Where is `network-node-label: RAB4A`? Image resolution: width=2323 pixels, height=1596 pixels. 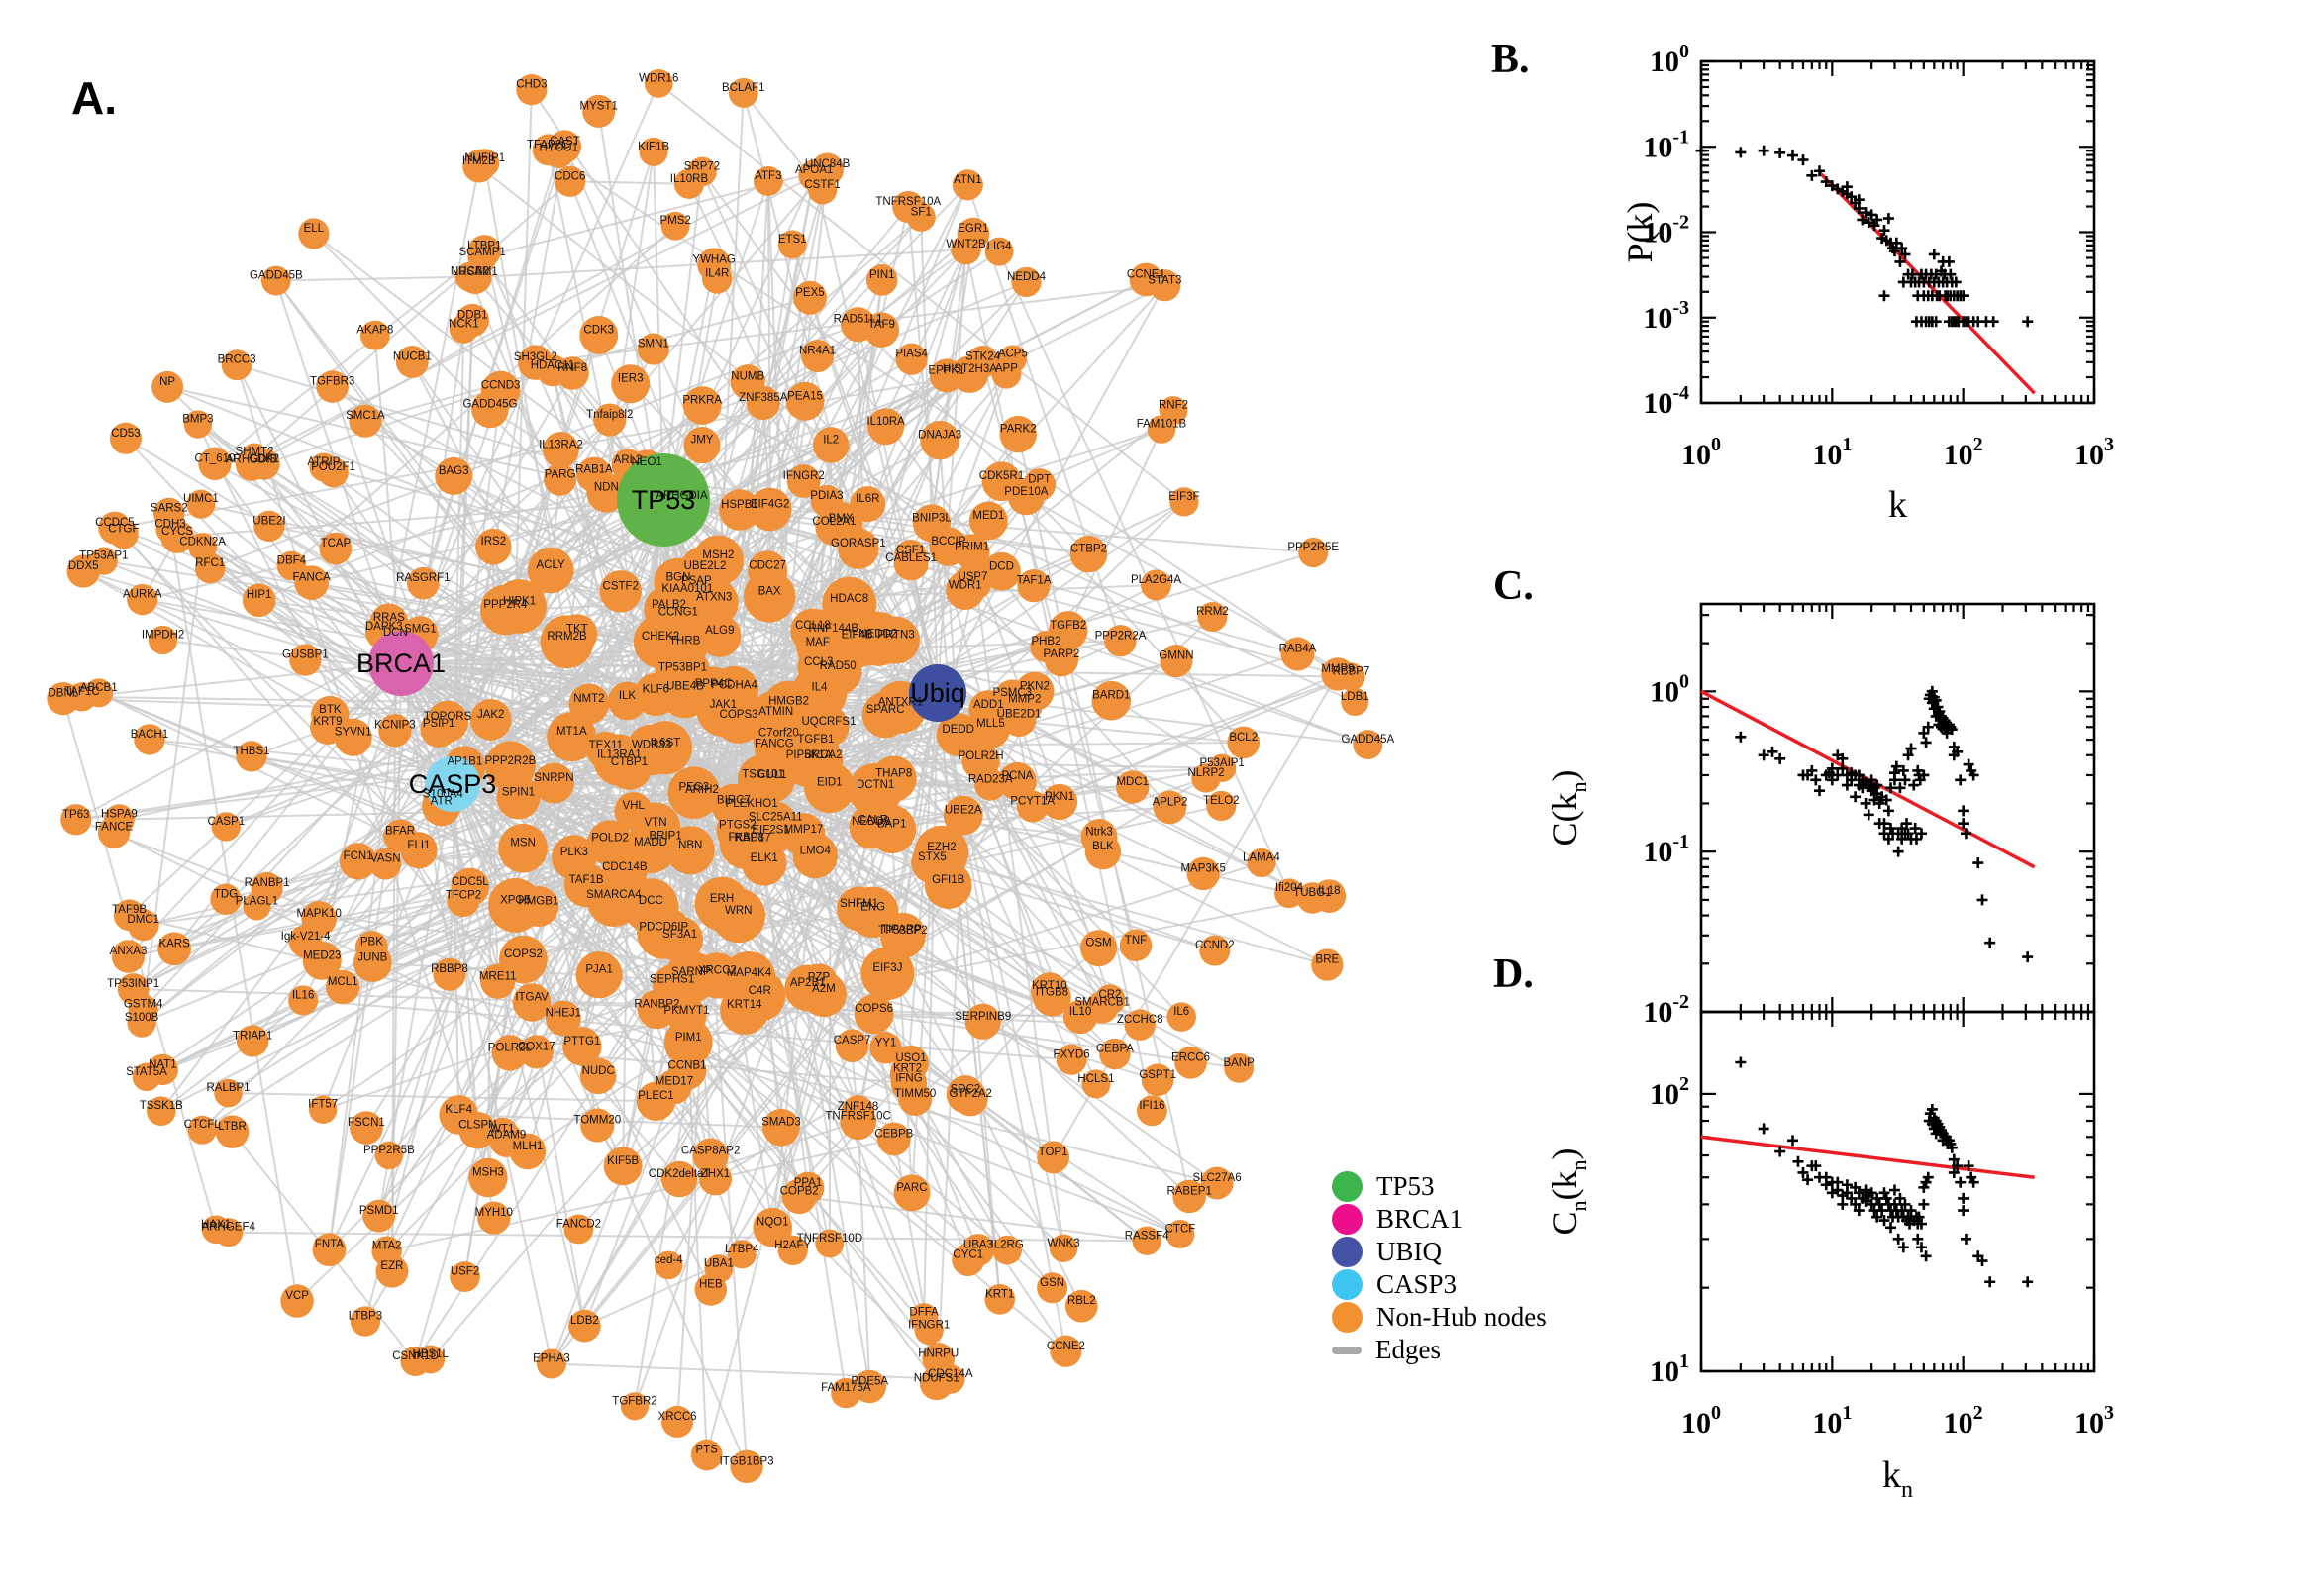
network-node-label: RAB4A is located at coordinates (1298, 649).